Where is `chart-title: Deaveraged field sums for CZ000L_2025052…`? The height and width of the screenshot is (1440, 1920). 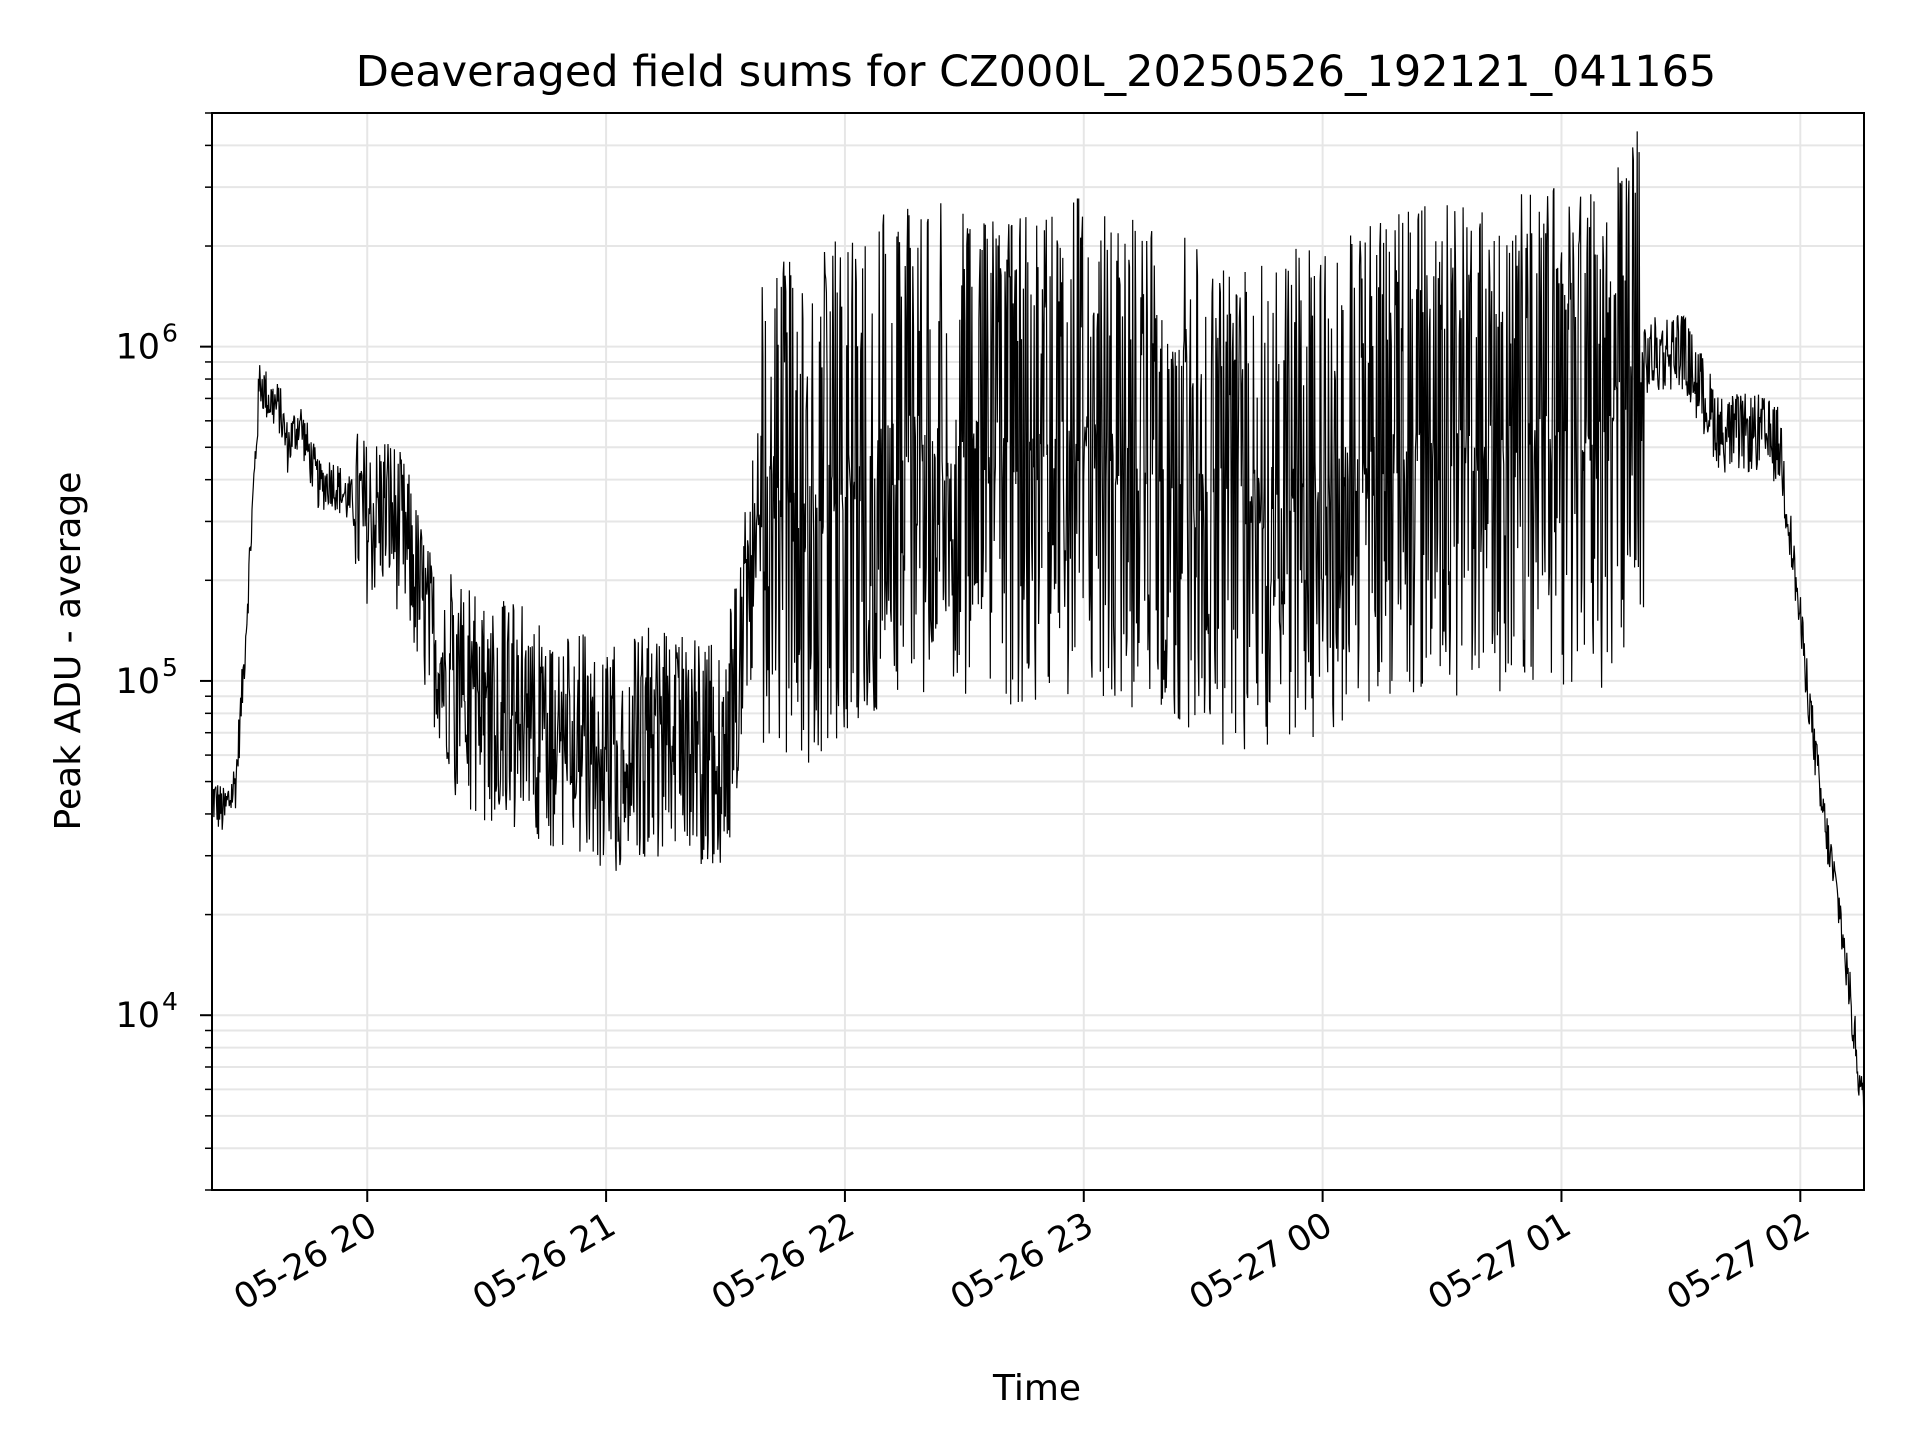
chart-title: Deaveraged field sums for CZ000L_2025052… is located at coordinates (1036, 72).